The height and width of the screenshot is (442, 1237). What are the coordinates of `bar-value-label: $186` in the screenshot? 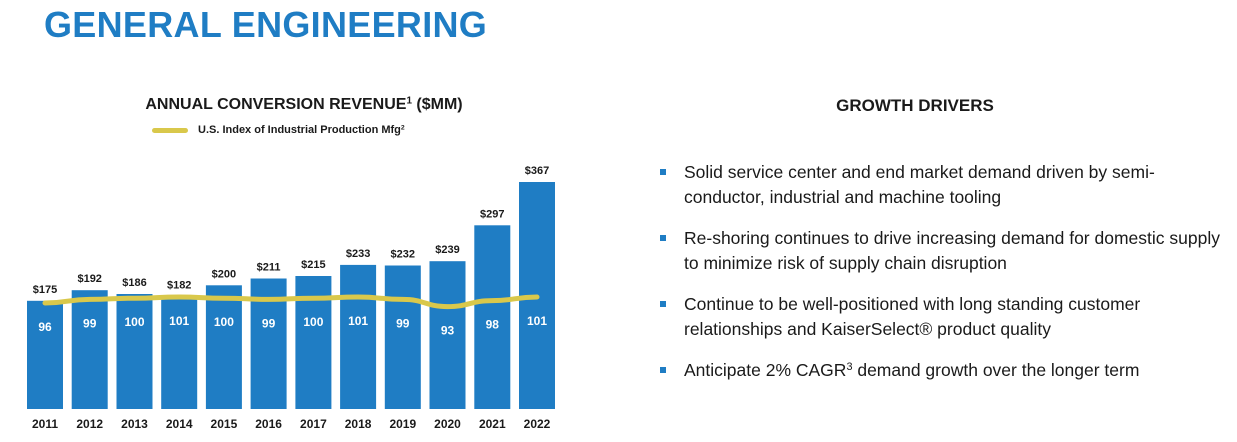 It's located at (134, 283).